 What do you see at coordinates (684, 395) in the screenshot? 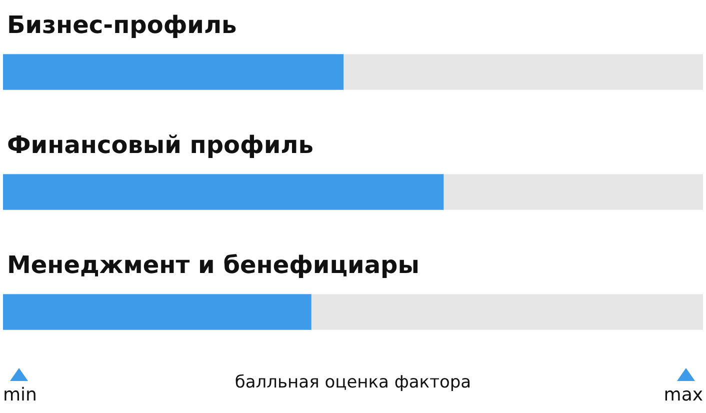
I see `text: max` at bounding box center [684, 395].